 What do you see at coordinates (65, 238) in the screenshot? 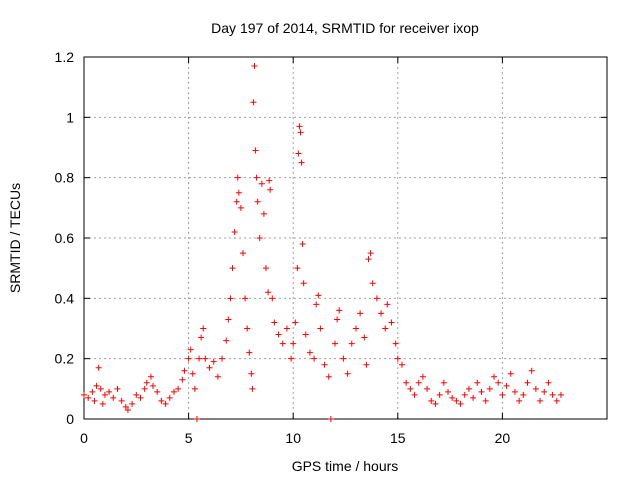
I see `y-tick-label: 0.6` at bounding box center [65, 238].